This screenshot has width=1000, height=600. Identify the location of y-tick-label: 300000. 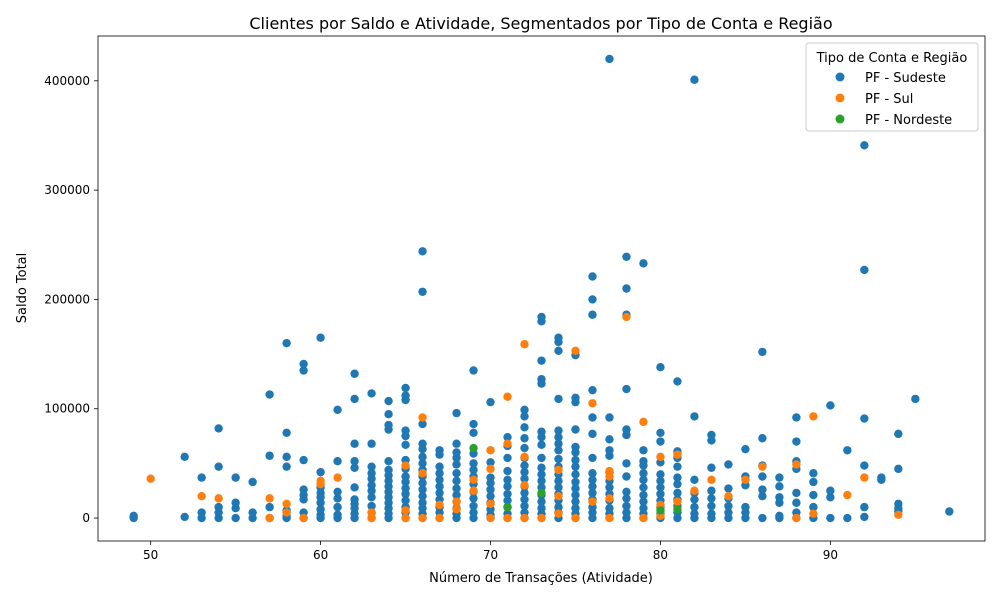
(67, 190).